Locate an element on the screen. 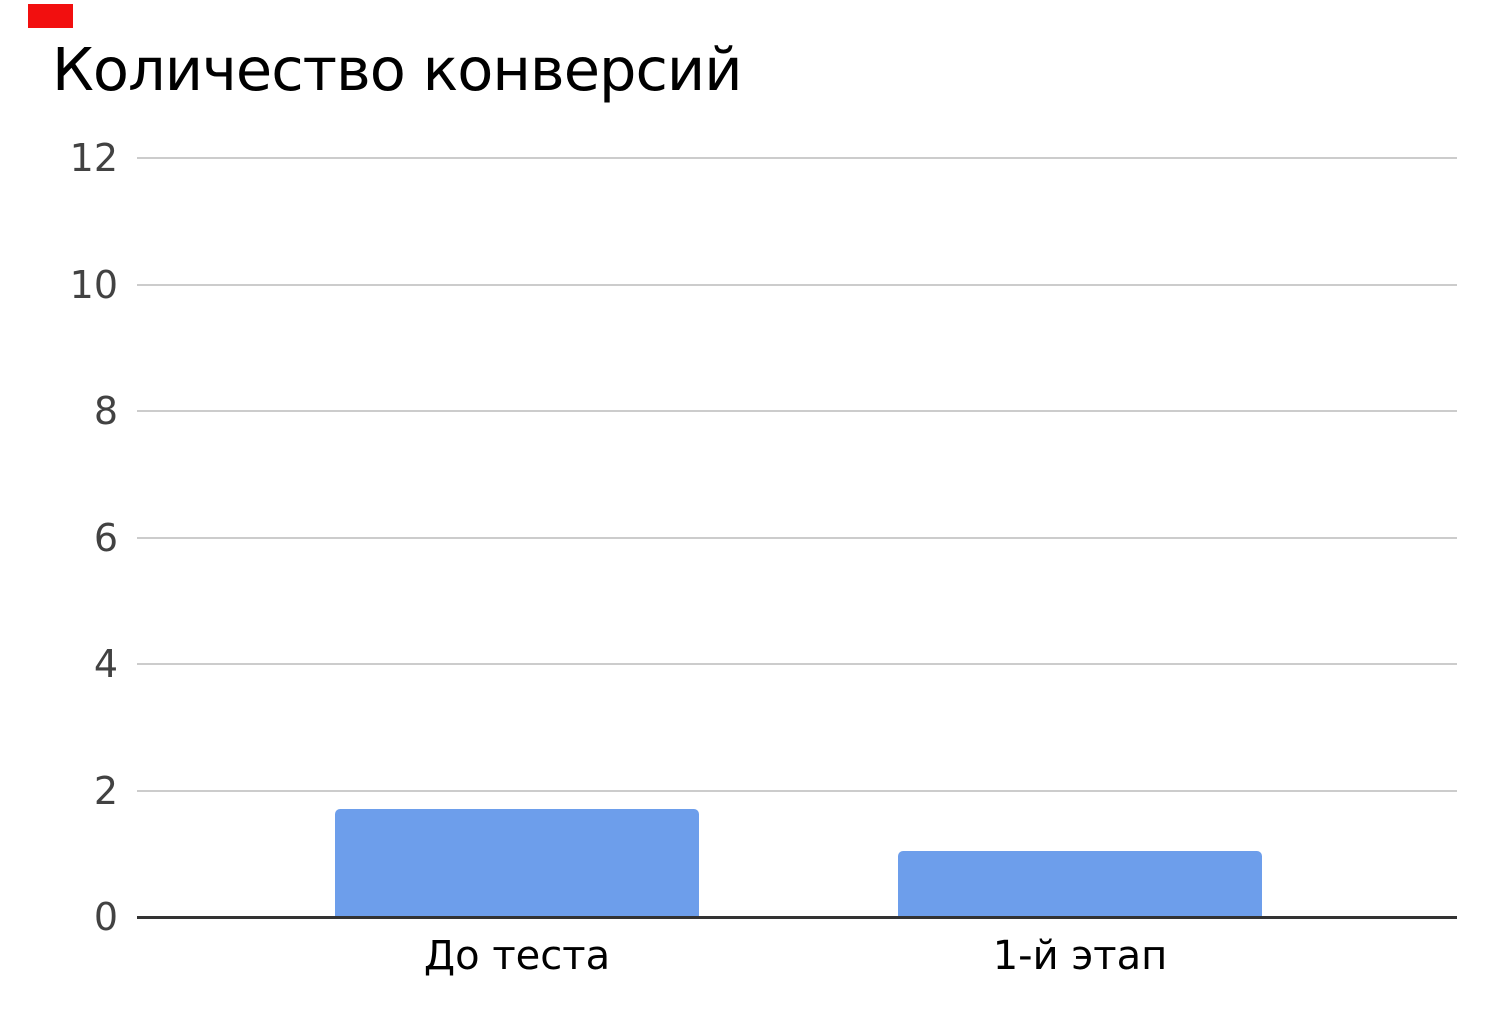 This screenshot has height=1024, width=1504. y-axis-tick-label: 4 is located at coordinates (105, 664).